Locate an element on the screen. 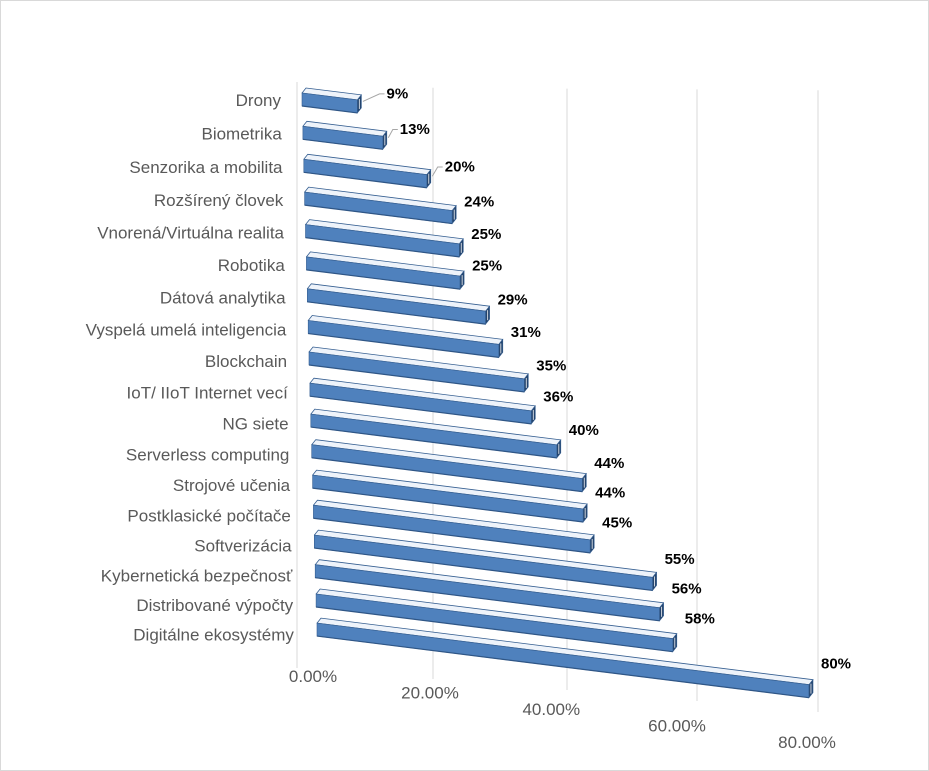 This screenshot has height=771, width=929. data-label: 20% is located at coordinates (460, 167).